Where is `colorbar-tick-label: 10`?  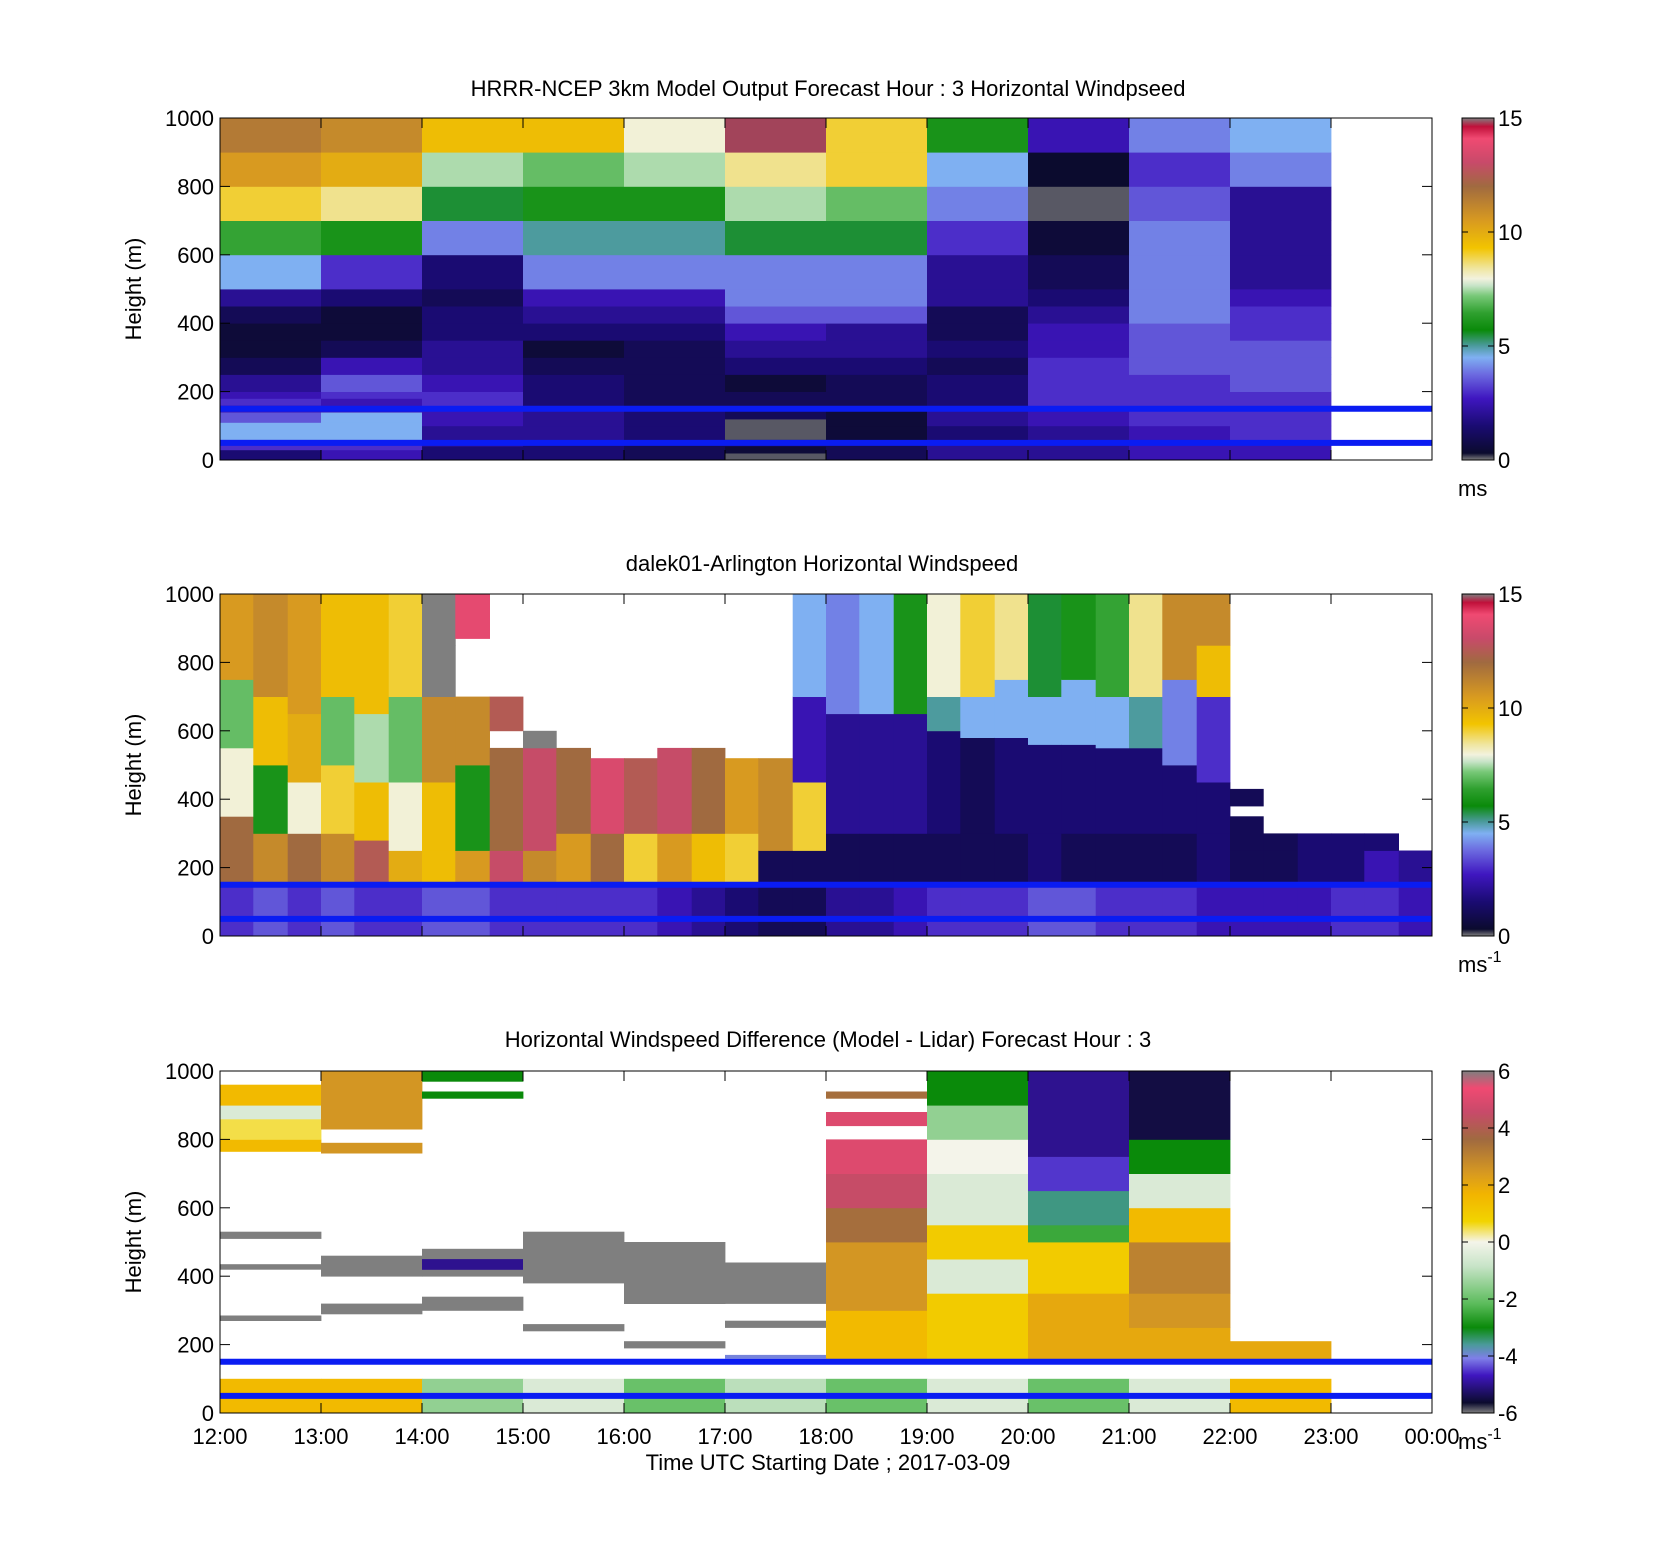
colorbar-tick-label: 10 is located at coordinates (1510, 708).